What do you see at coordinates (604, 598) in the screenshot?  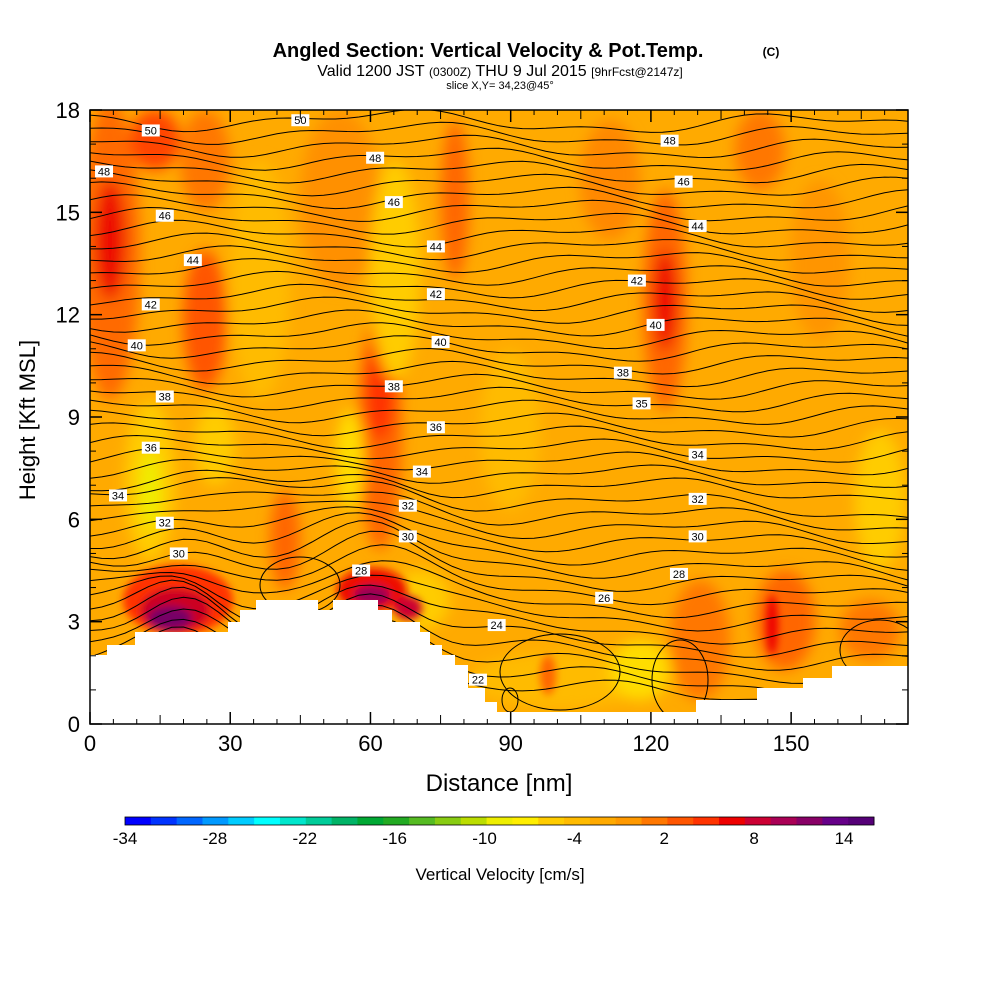 I see `contour-label: 26` at bounding box center [604, 598].